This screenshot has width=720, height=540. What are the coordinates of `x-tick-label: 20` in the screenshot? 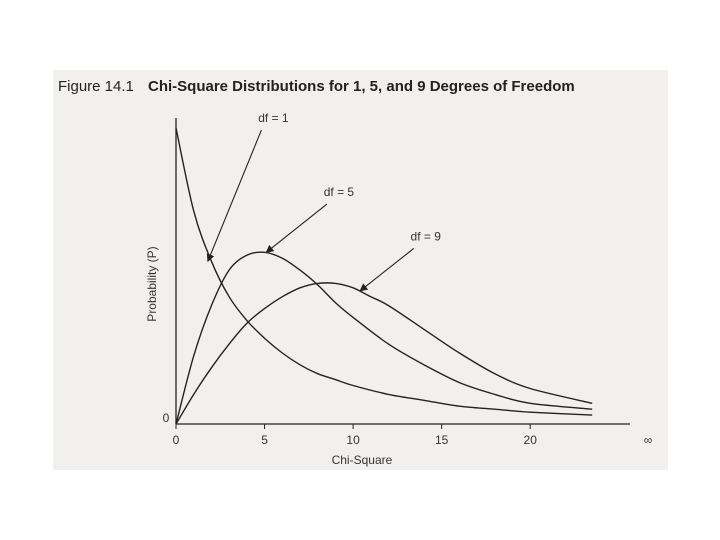 It's located at (531, 440).